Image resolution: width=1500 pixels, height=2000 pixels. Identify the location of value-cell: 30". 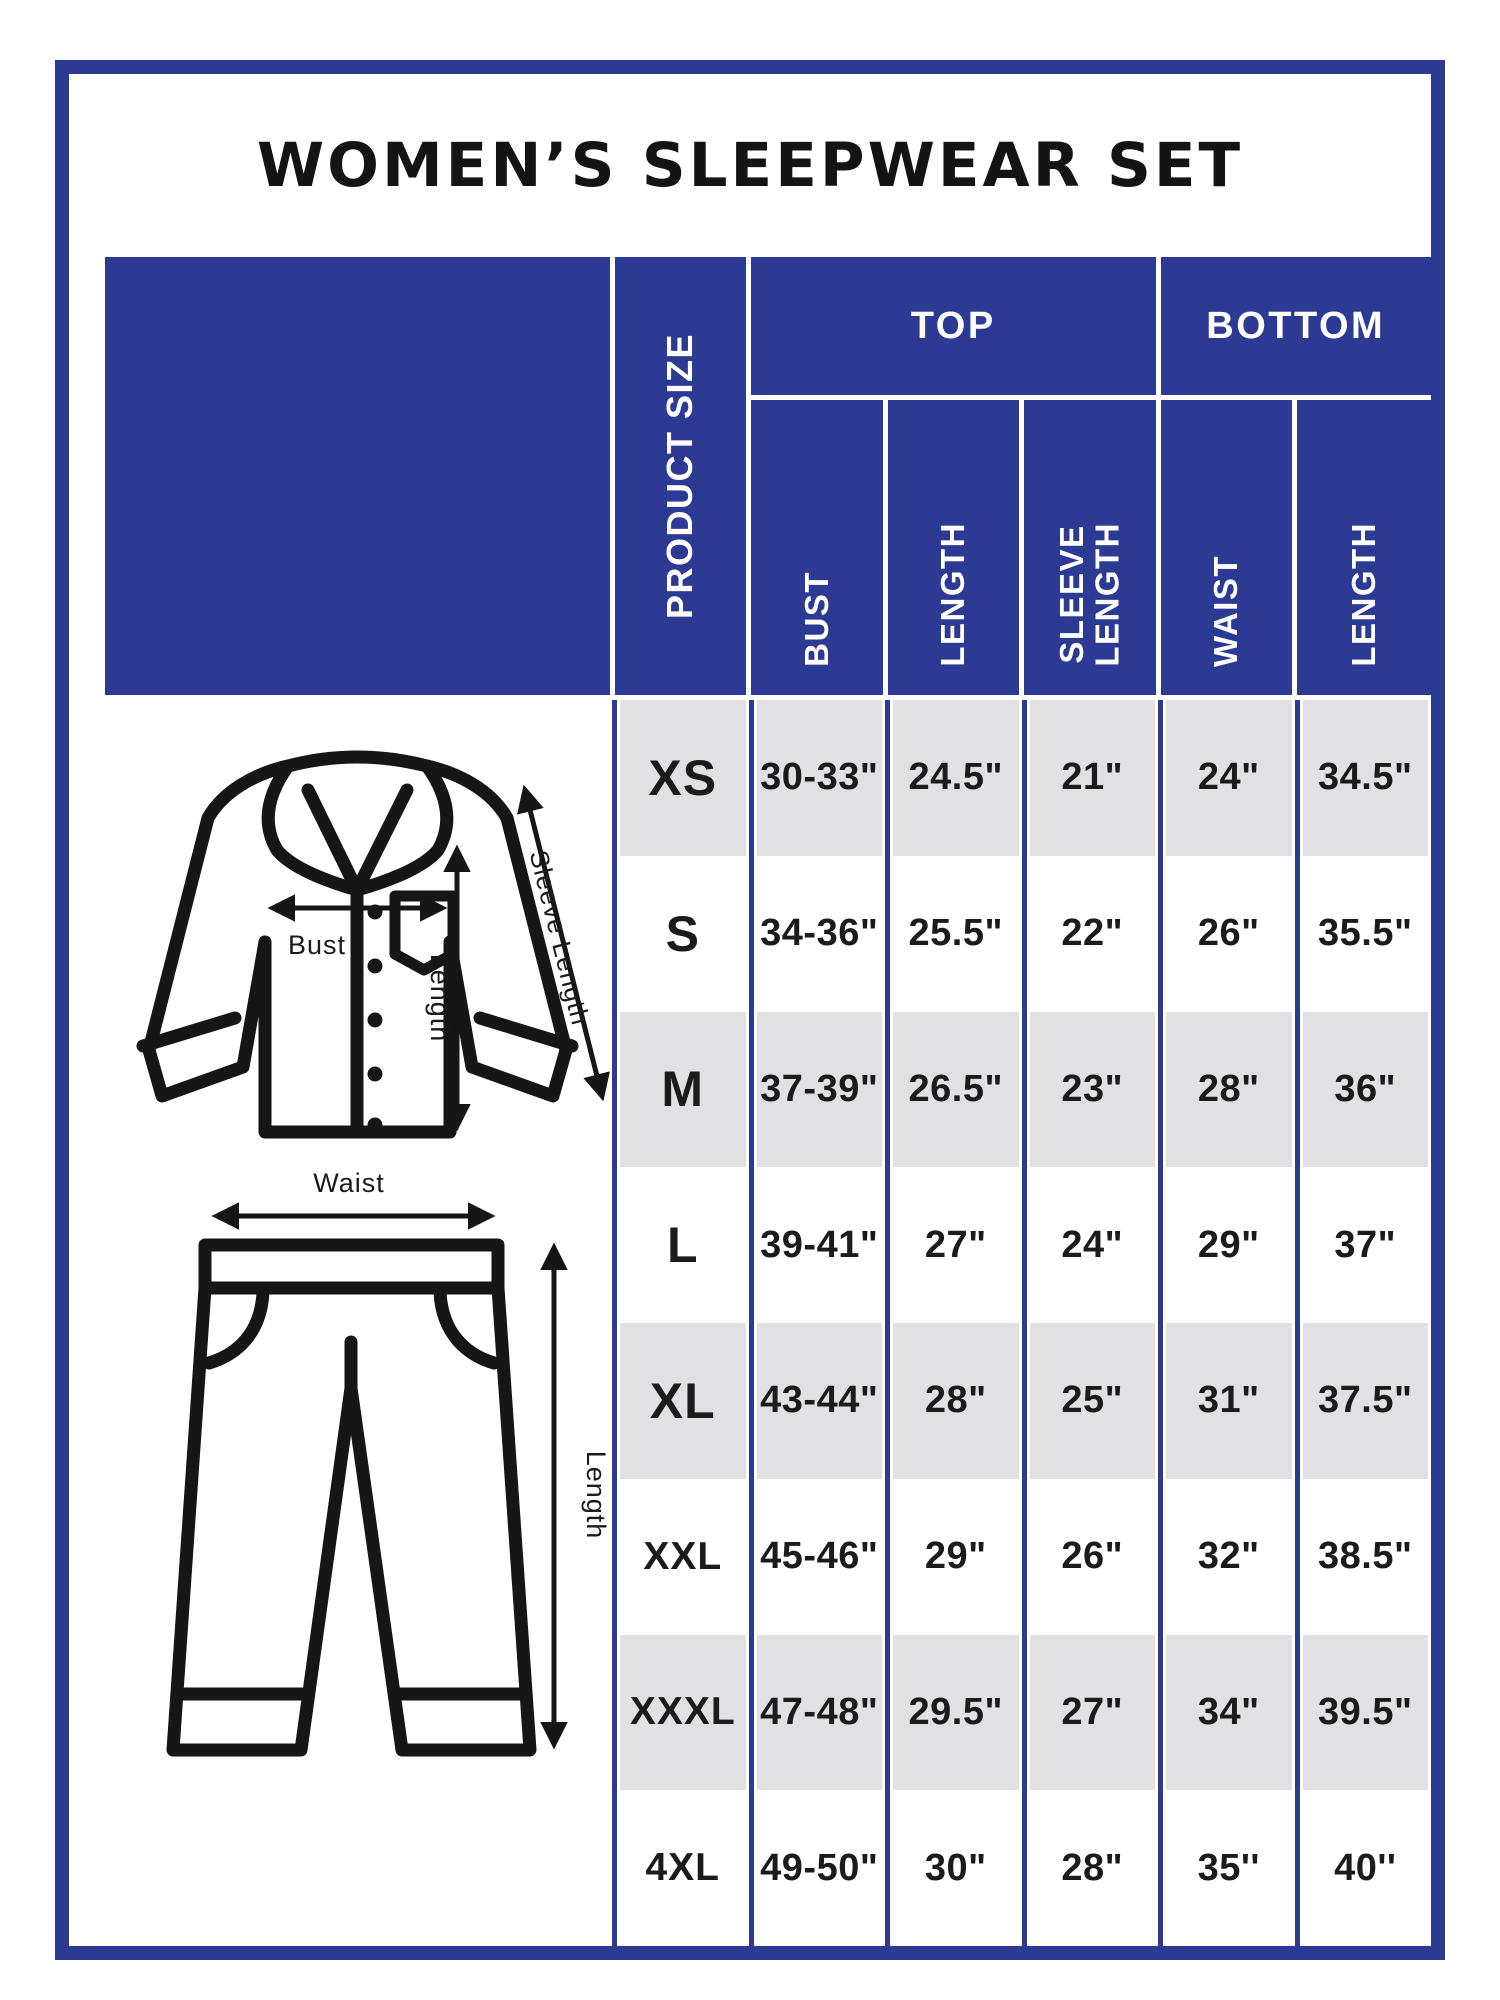
(953, 1868).